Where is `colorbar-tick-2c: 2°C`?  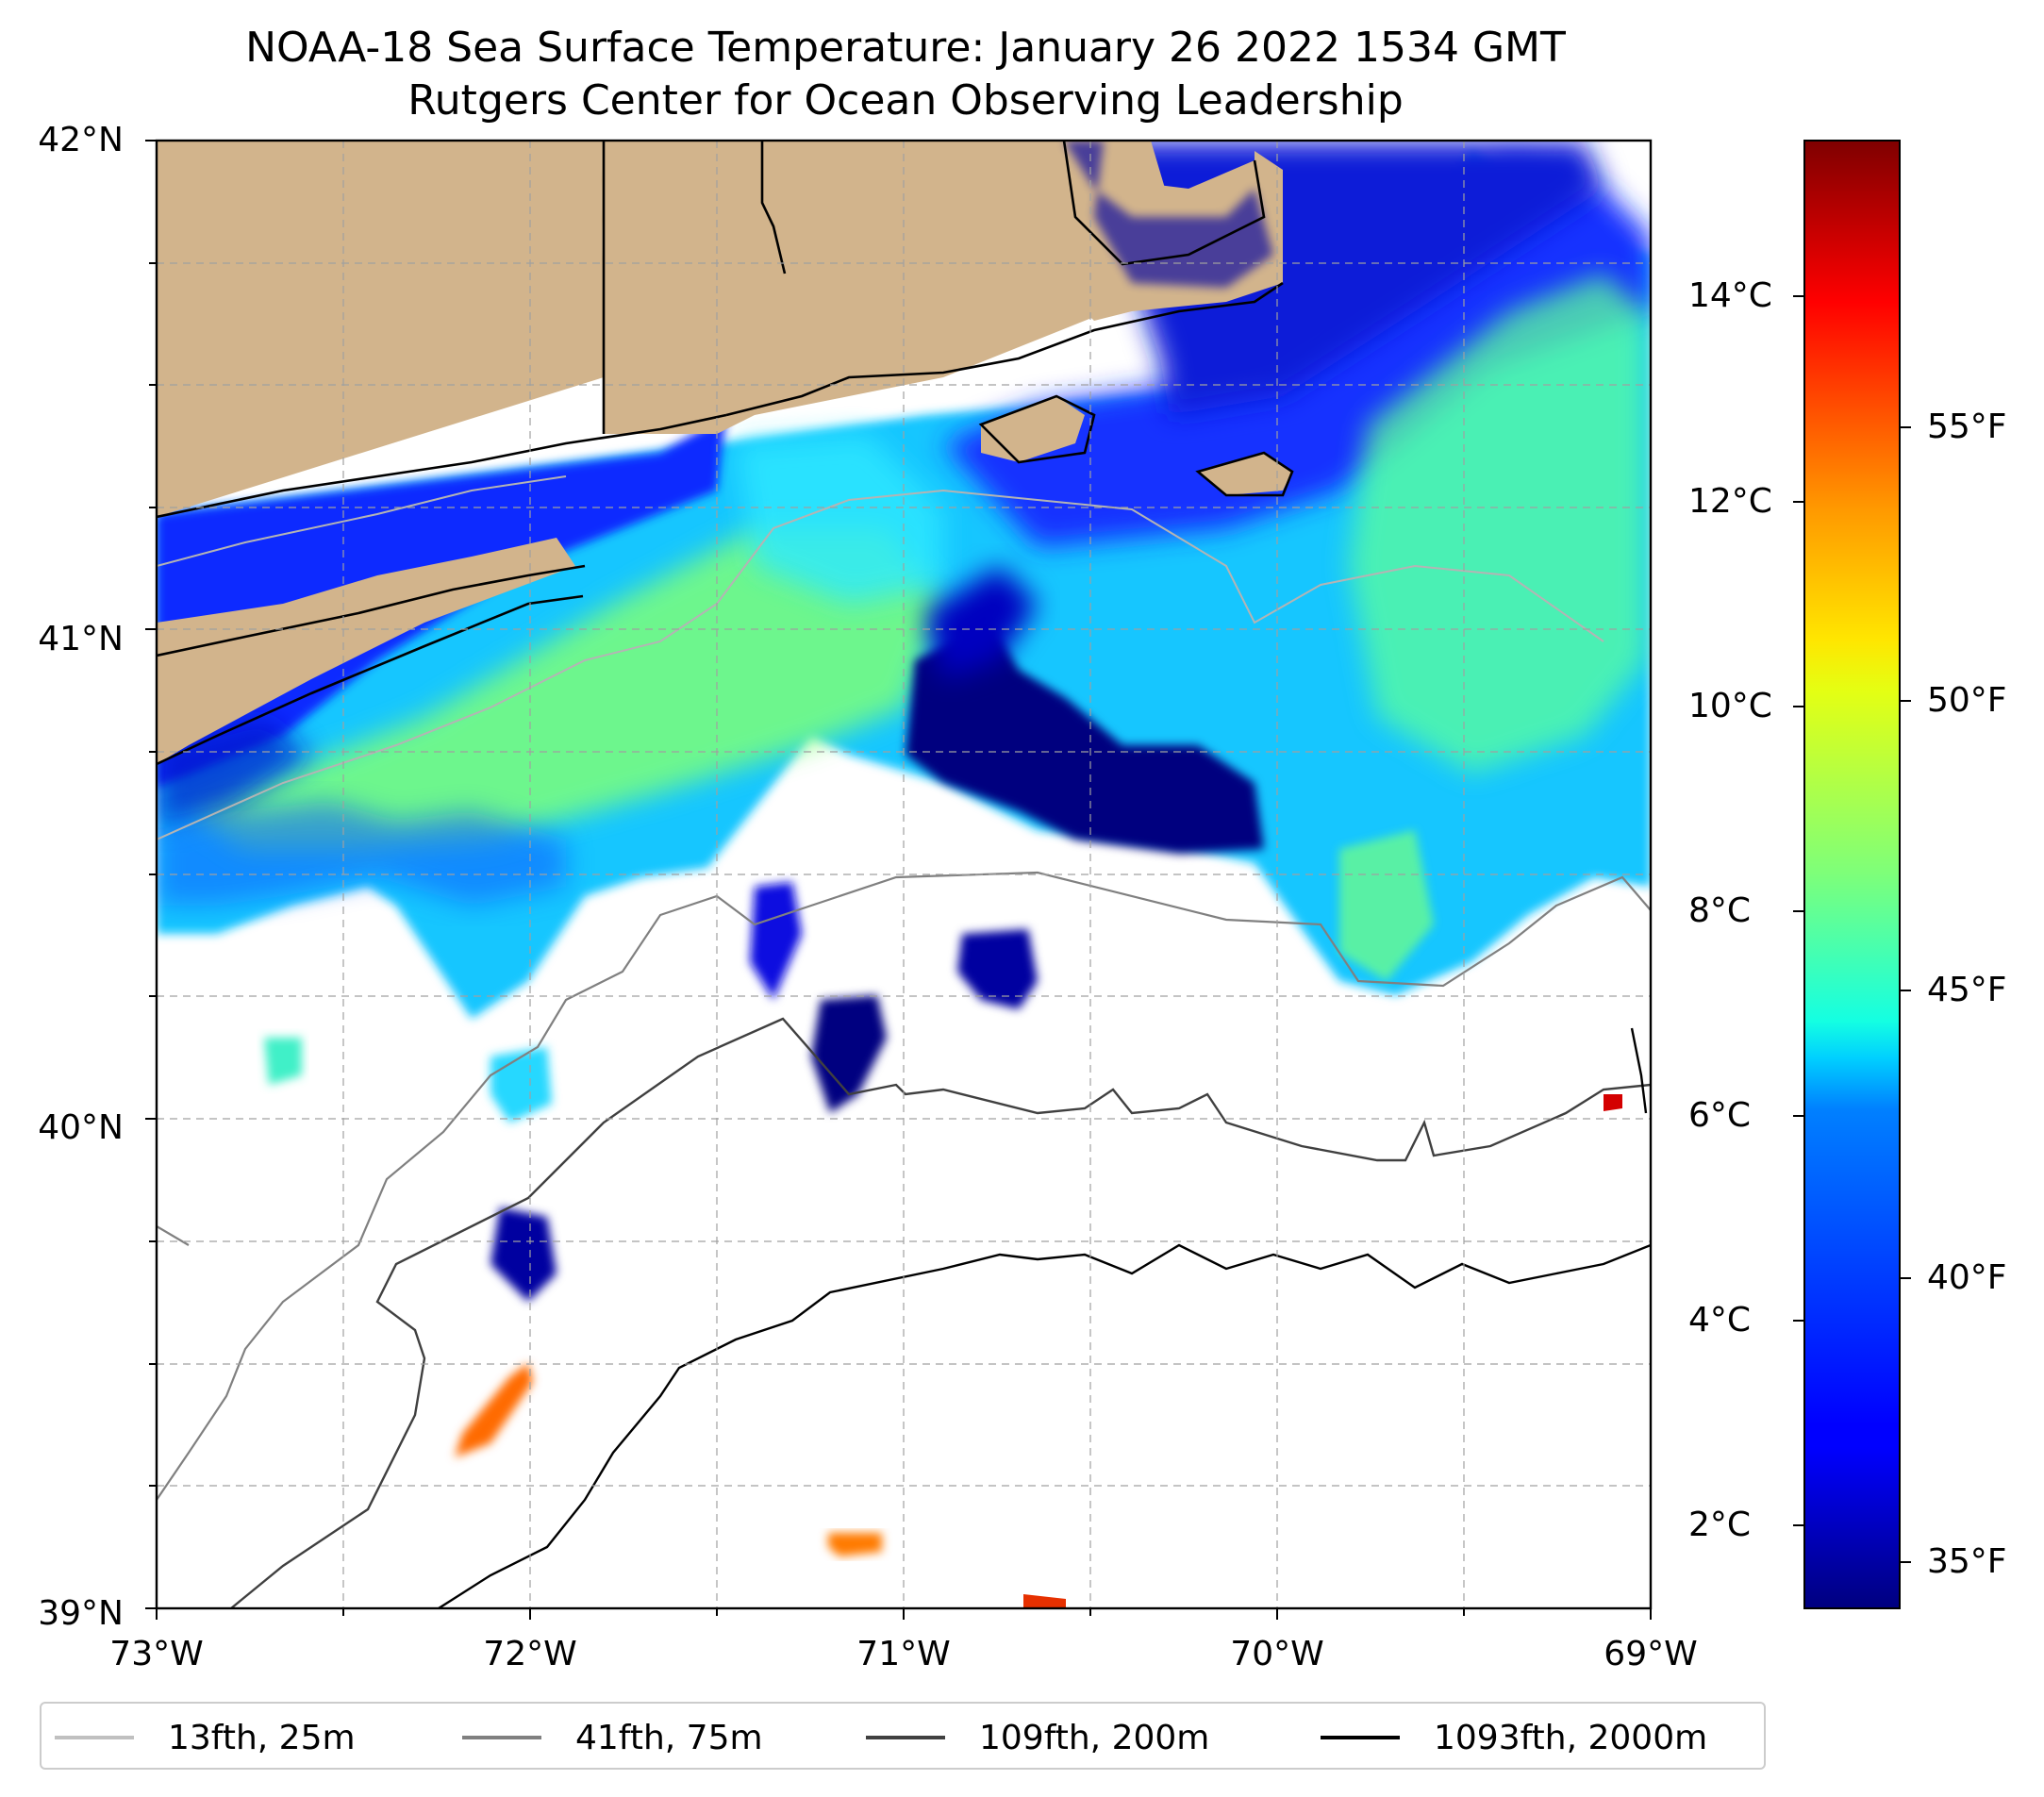 colorbar-tick-2c: 2°C is located at coordinates (1720, 1525).